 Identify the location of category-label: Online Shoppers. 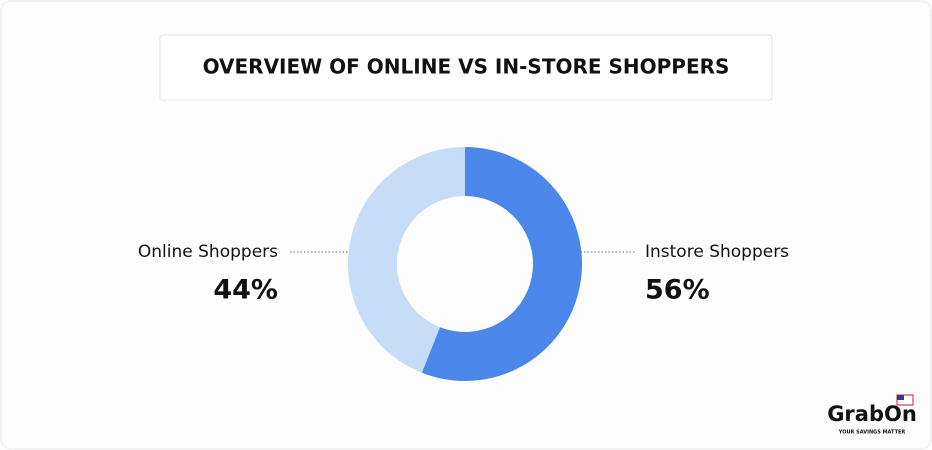
(208, 252).